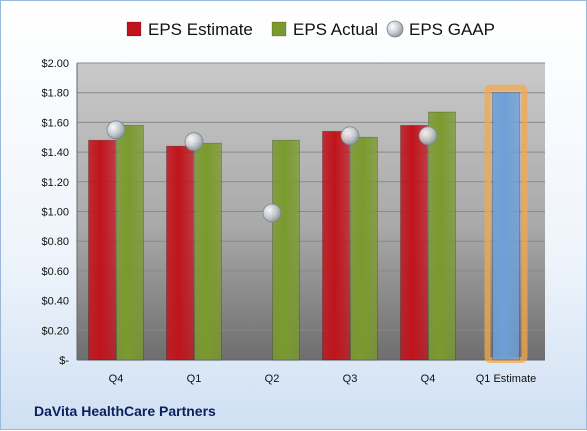  I want to click on legend-label: EPS Actual, so click(335, 29).